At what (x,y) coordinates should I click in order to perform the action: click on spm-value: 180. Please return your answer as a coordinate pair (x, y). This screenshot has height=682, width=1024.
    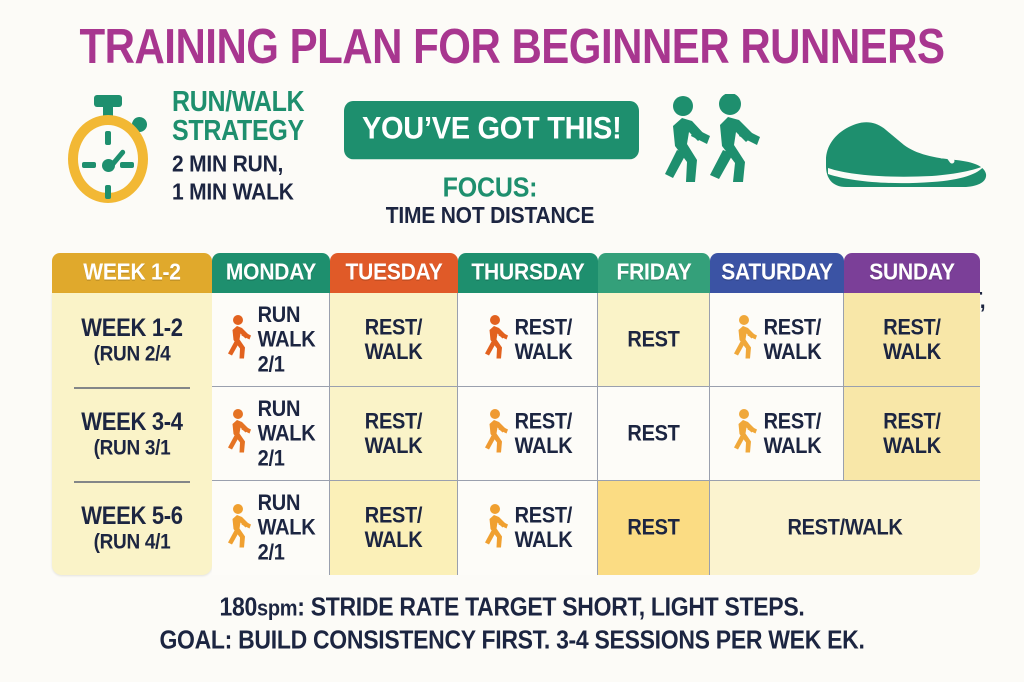
    Looking at the image, I should click on (238, 607).